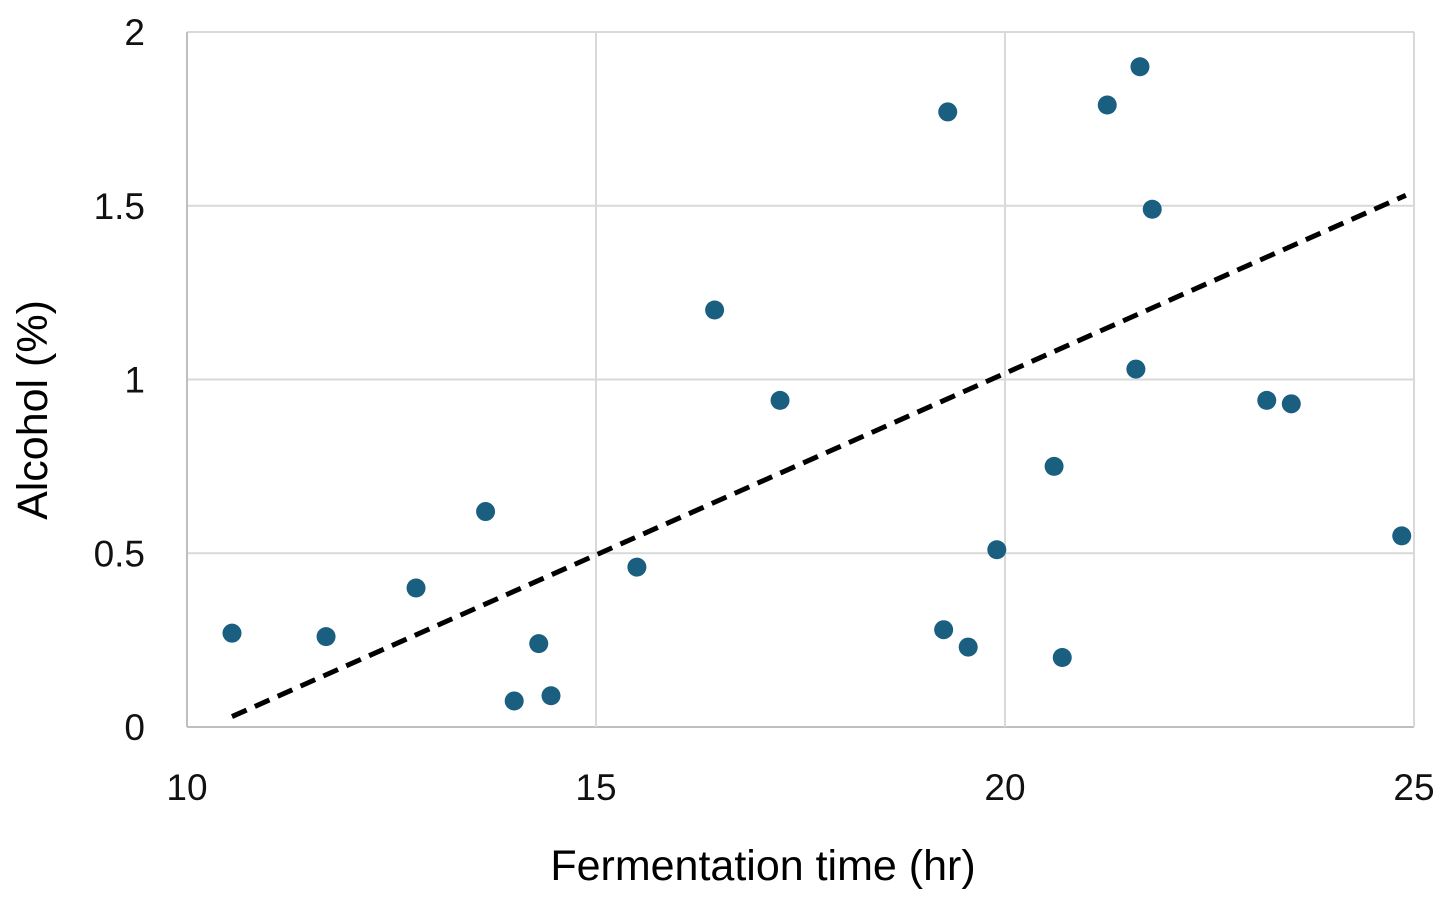  I want to click on y-axis-ticks: 0 0.5 1 1.5 2, so click(119, 380).